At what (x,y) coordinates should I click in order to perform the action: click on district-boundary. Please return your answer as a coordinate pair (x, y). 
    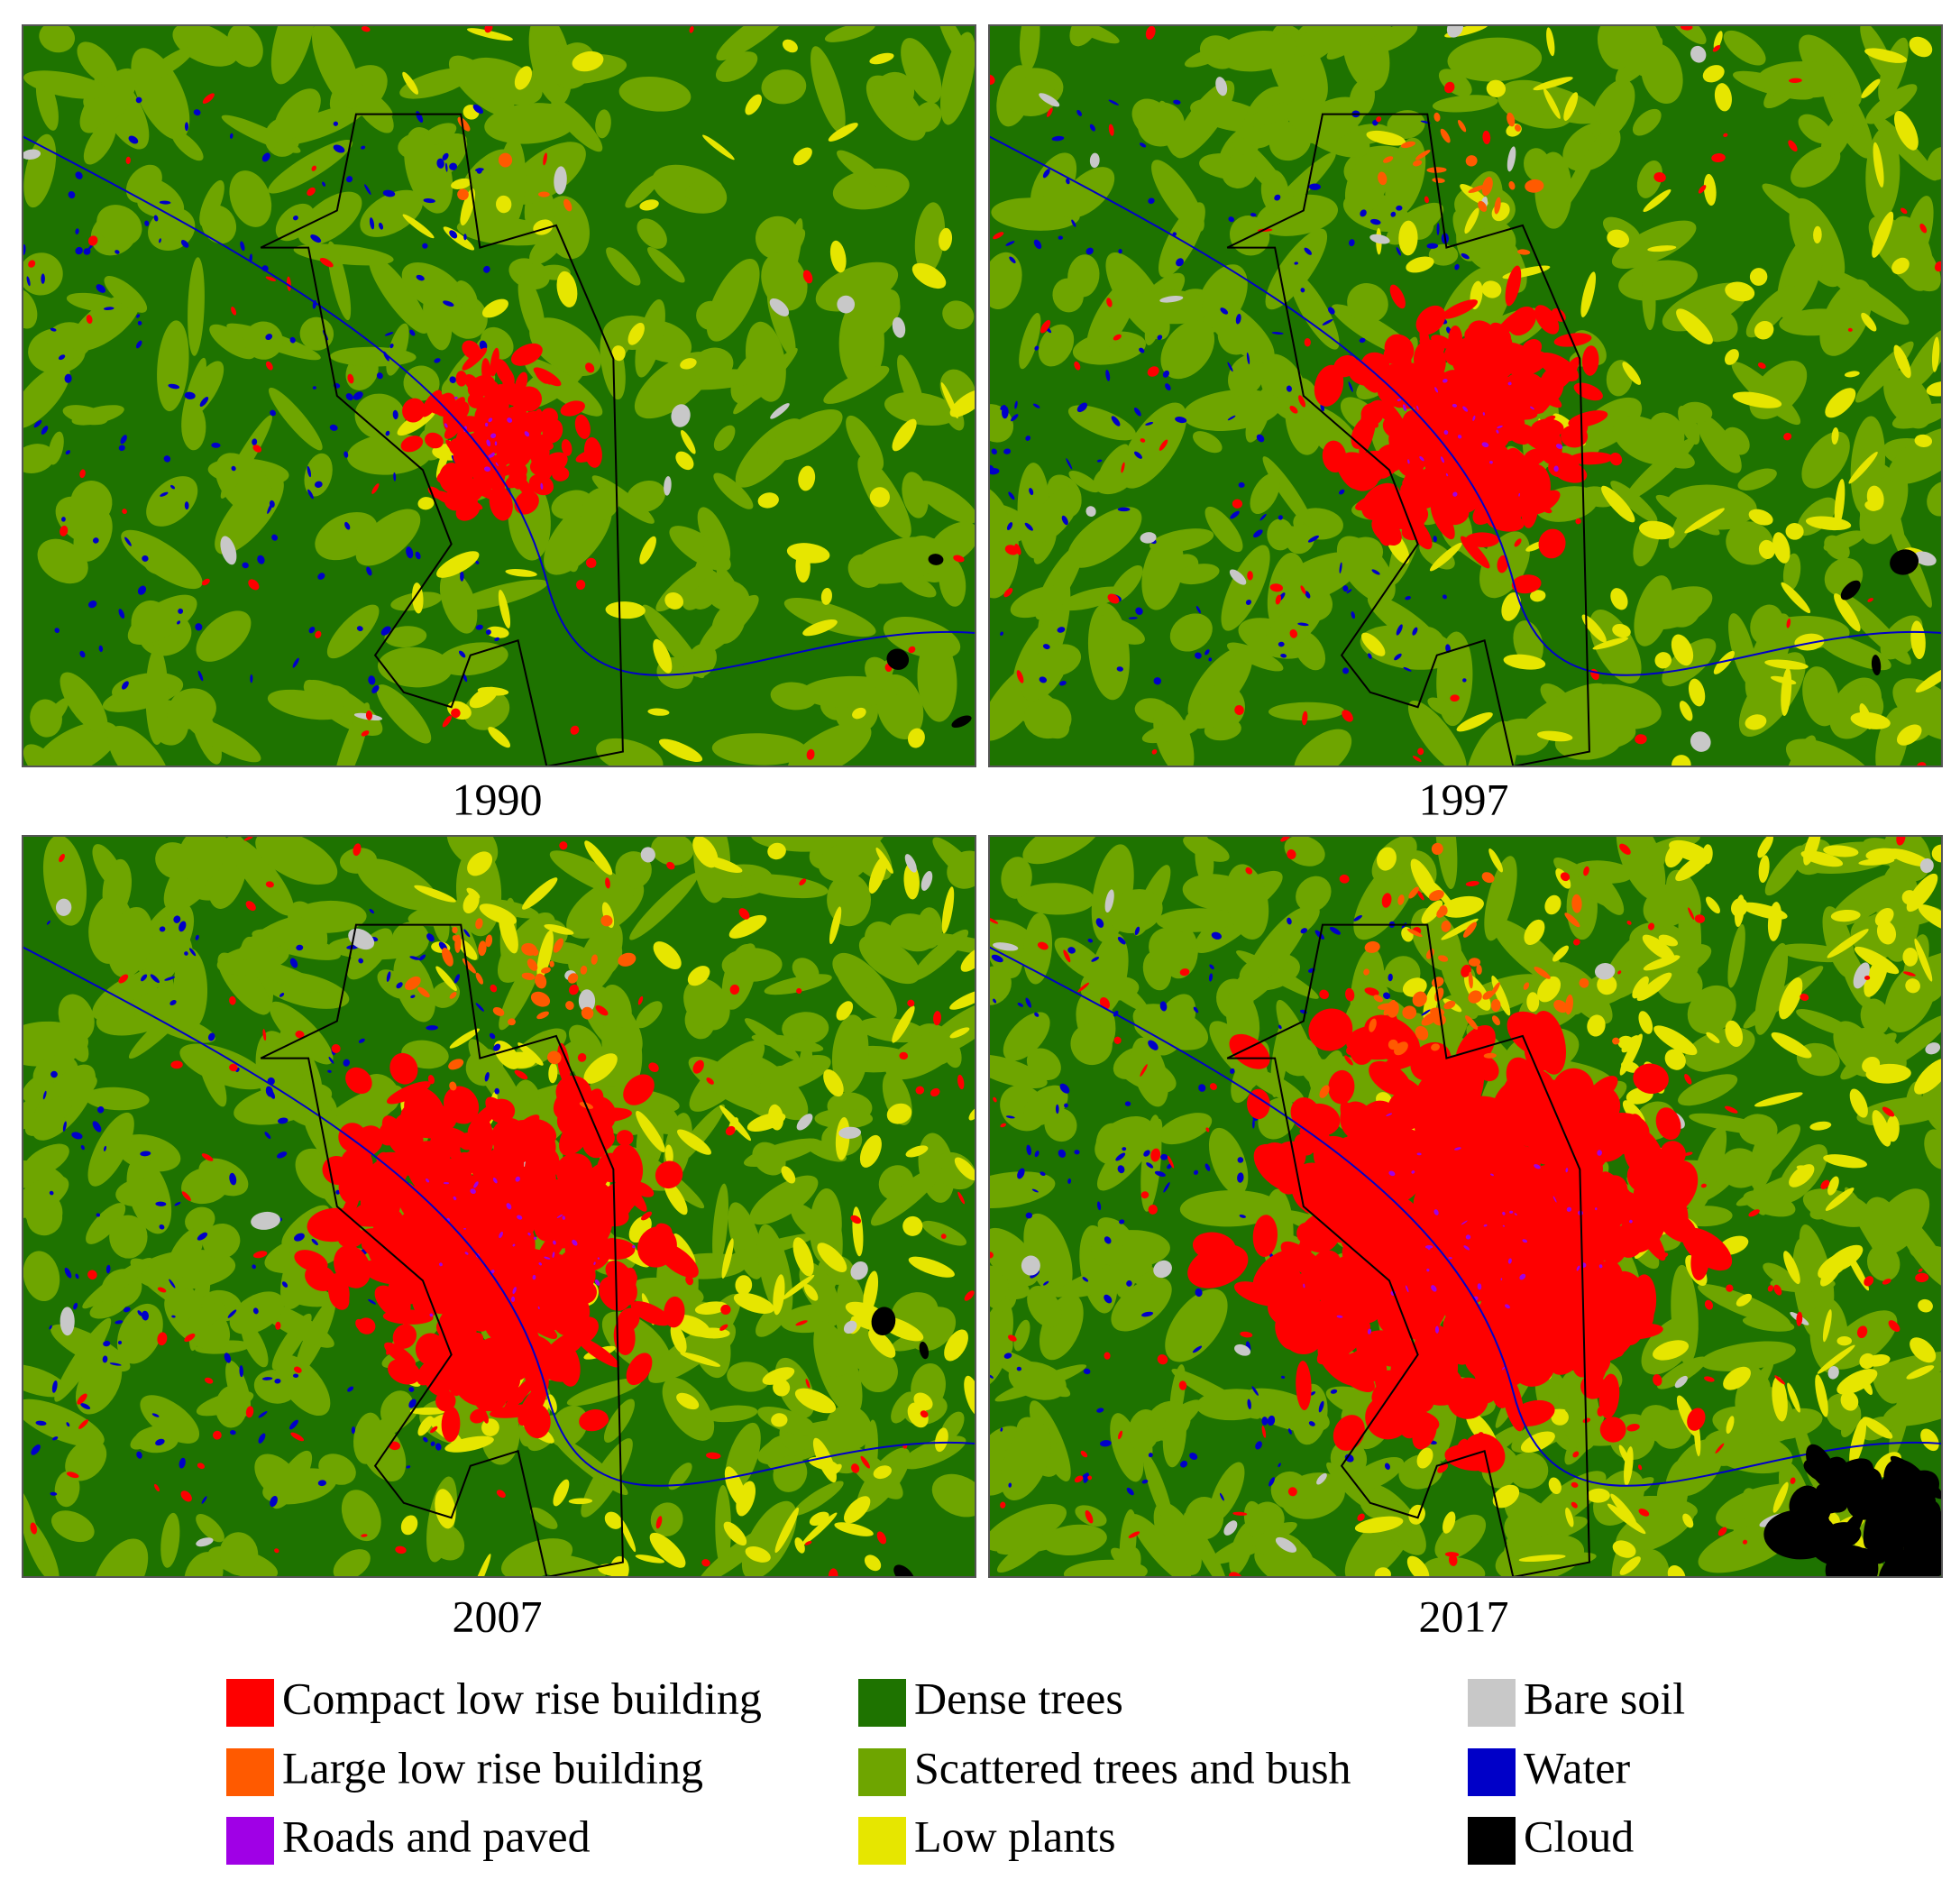
    Looking at the image, I should click on (442, 1250).